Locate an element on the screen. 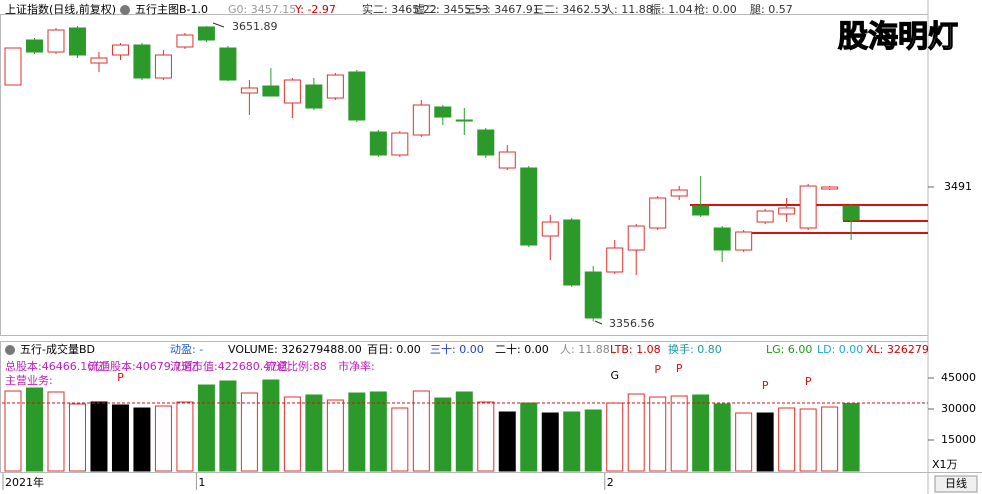 This screenshot has width=982, height=494. x-tick-label: 2 is located at coordinates (610, 482).